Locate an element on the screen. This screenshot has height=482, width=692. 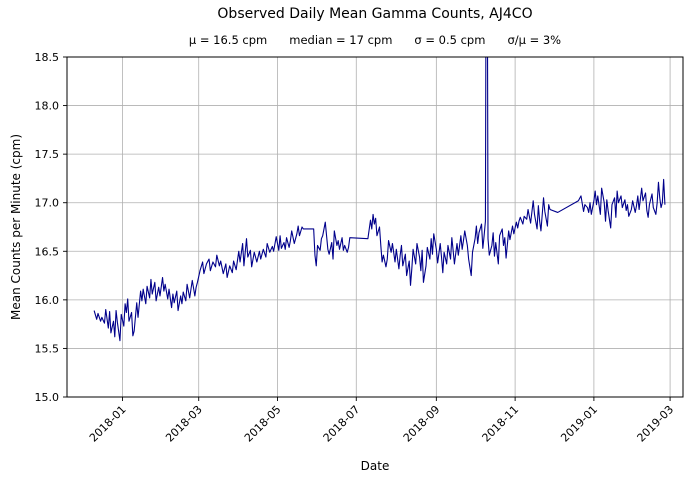
stat-sigma-over-mu: σ/μ = 3% is located at coordinates (534, 40).